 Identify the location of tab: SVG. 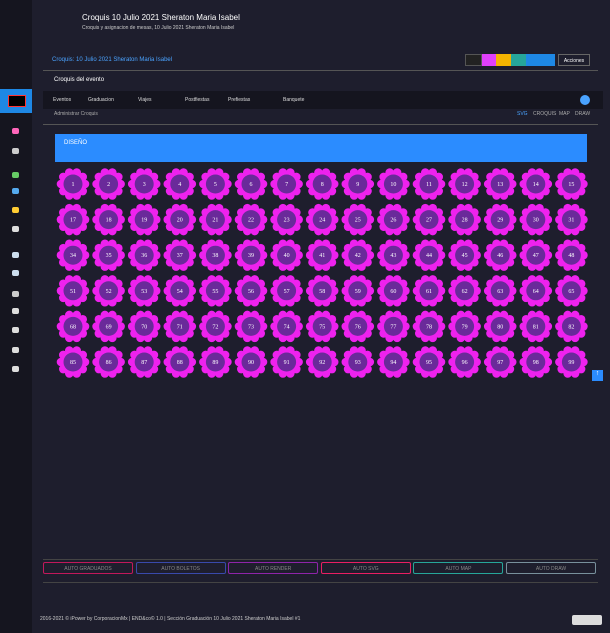
(522, 114).